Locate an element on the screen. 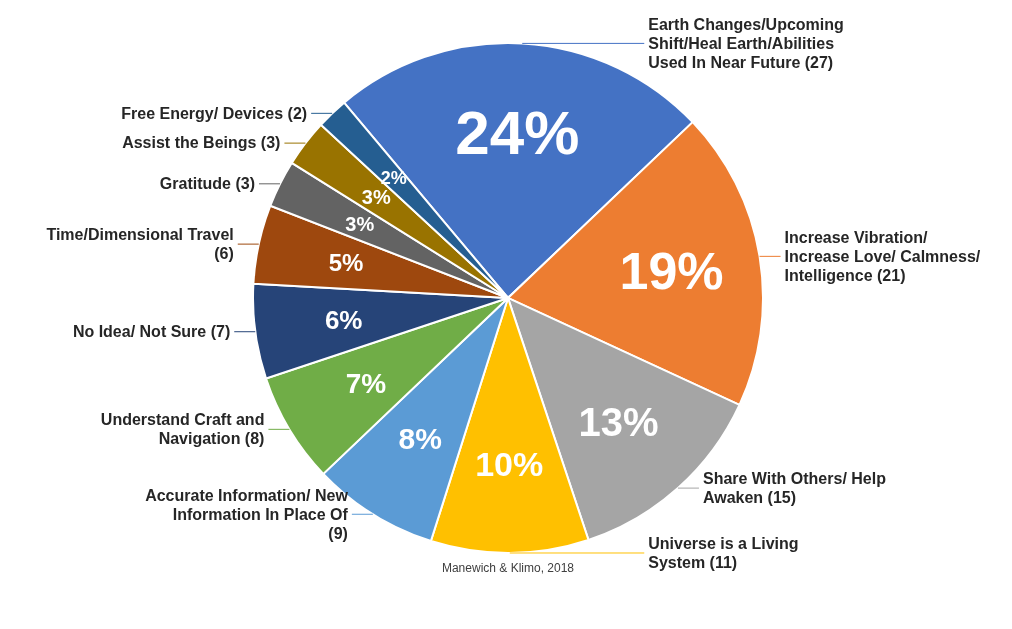 The image size is (1012, 629). data-label: 6% is located at coordinates (343, 319).